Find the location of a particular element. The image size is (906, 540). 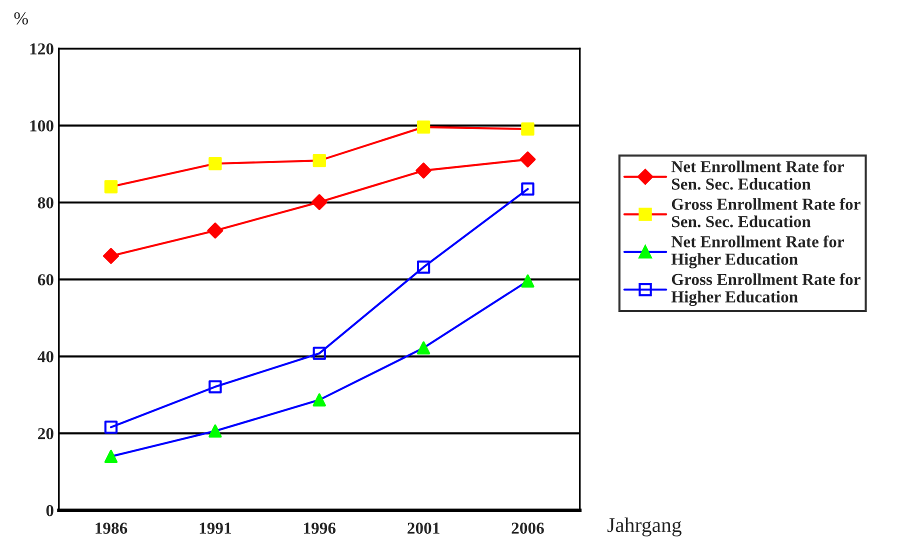

y-tick-label: 0 is located at coordinates (50, 510).